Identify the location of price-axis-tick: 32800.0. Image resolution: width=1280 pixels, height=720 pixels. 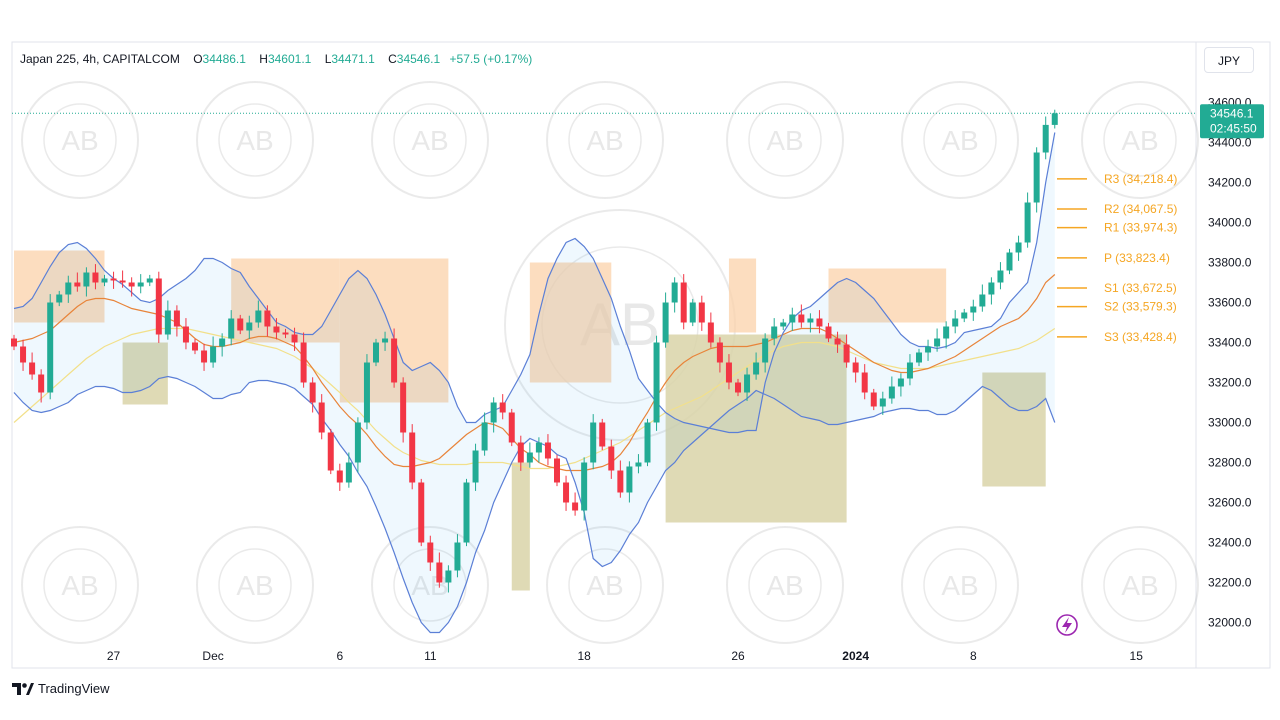
(1230, 463).